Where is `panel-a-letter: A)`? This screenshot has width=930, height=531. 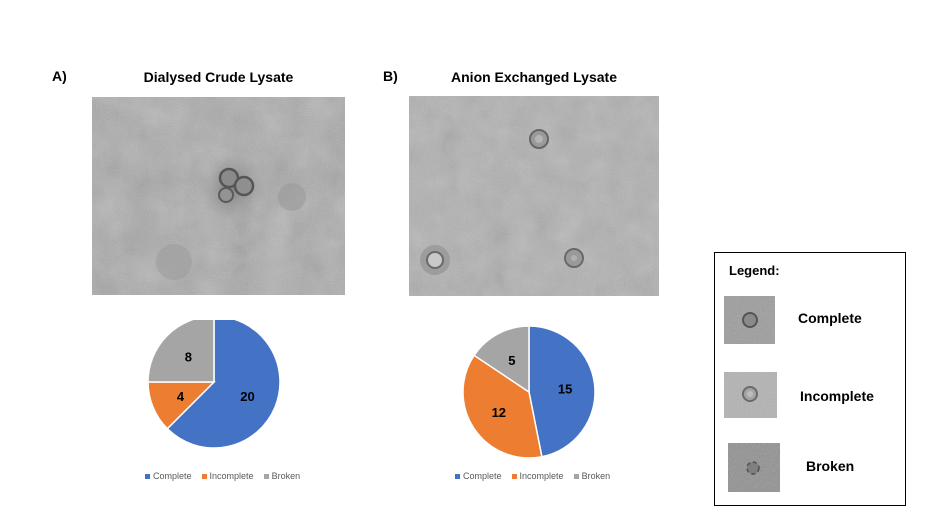 panel-a-letter: A) is located at coordinates (59, 76).